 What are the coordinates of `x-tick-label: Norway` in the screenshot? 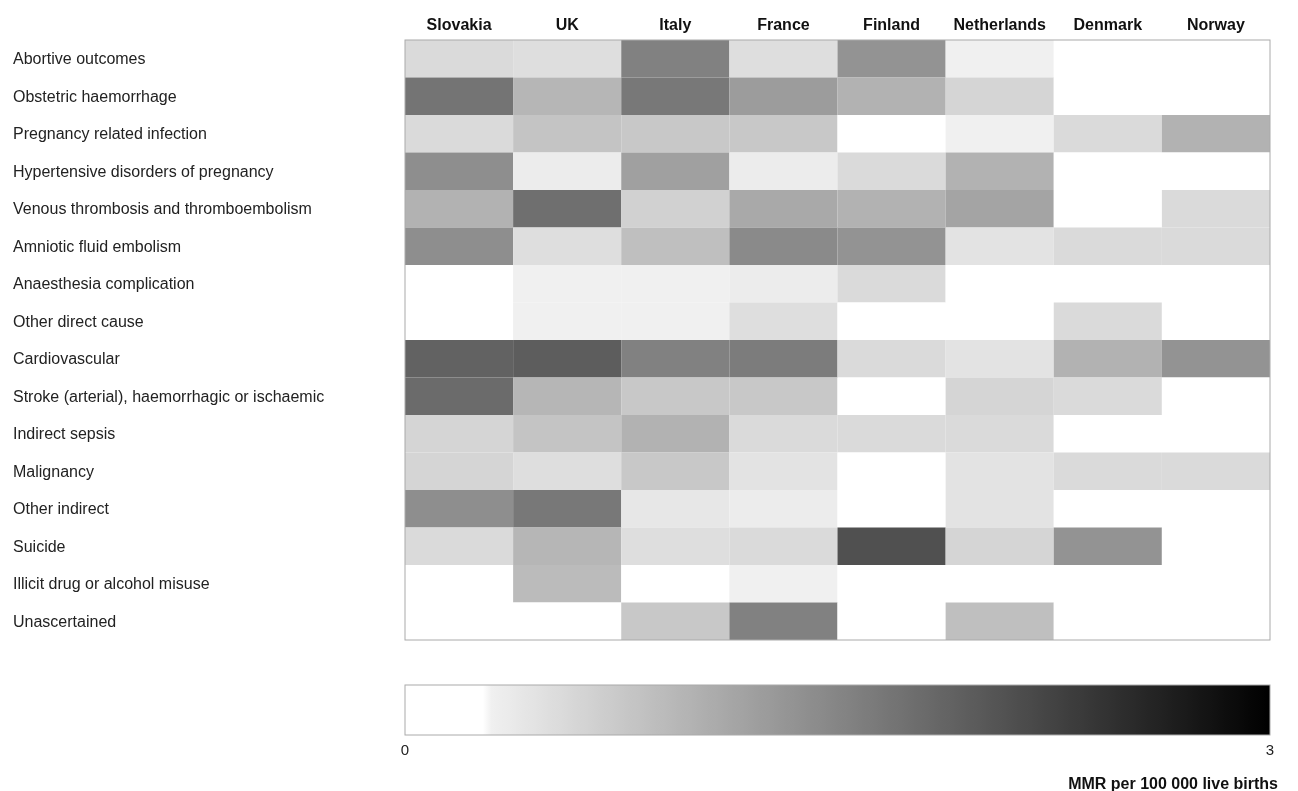 It's located at (1216, 24).